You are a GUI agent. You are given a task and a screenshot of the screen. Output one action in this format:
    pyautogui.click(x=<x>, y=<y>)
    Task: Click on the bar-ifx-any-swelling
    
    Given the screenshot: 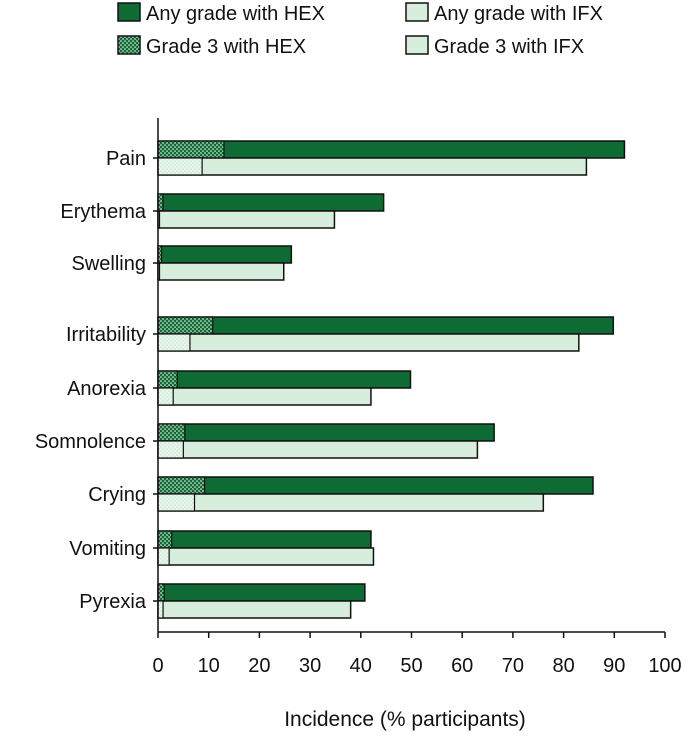 What is the action you would take?
    pyautogui.click(x=221, y=271)
    